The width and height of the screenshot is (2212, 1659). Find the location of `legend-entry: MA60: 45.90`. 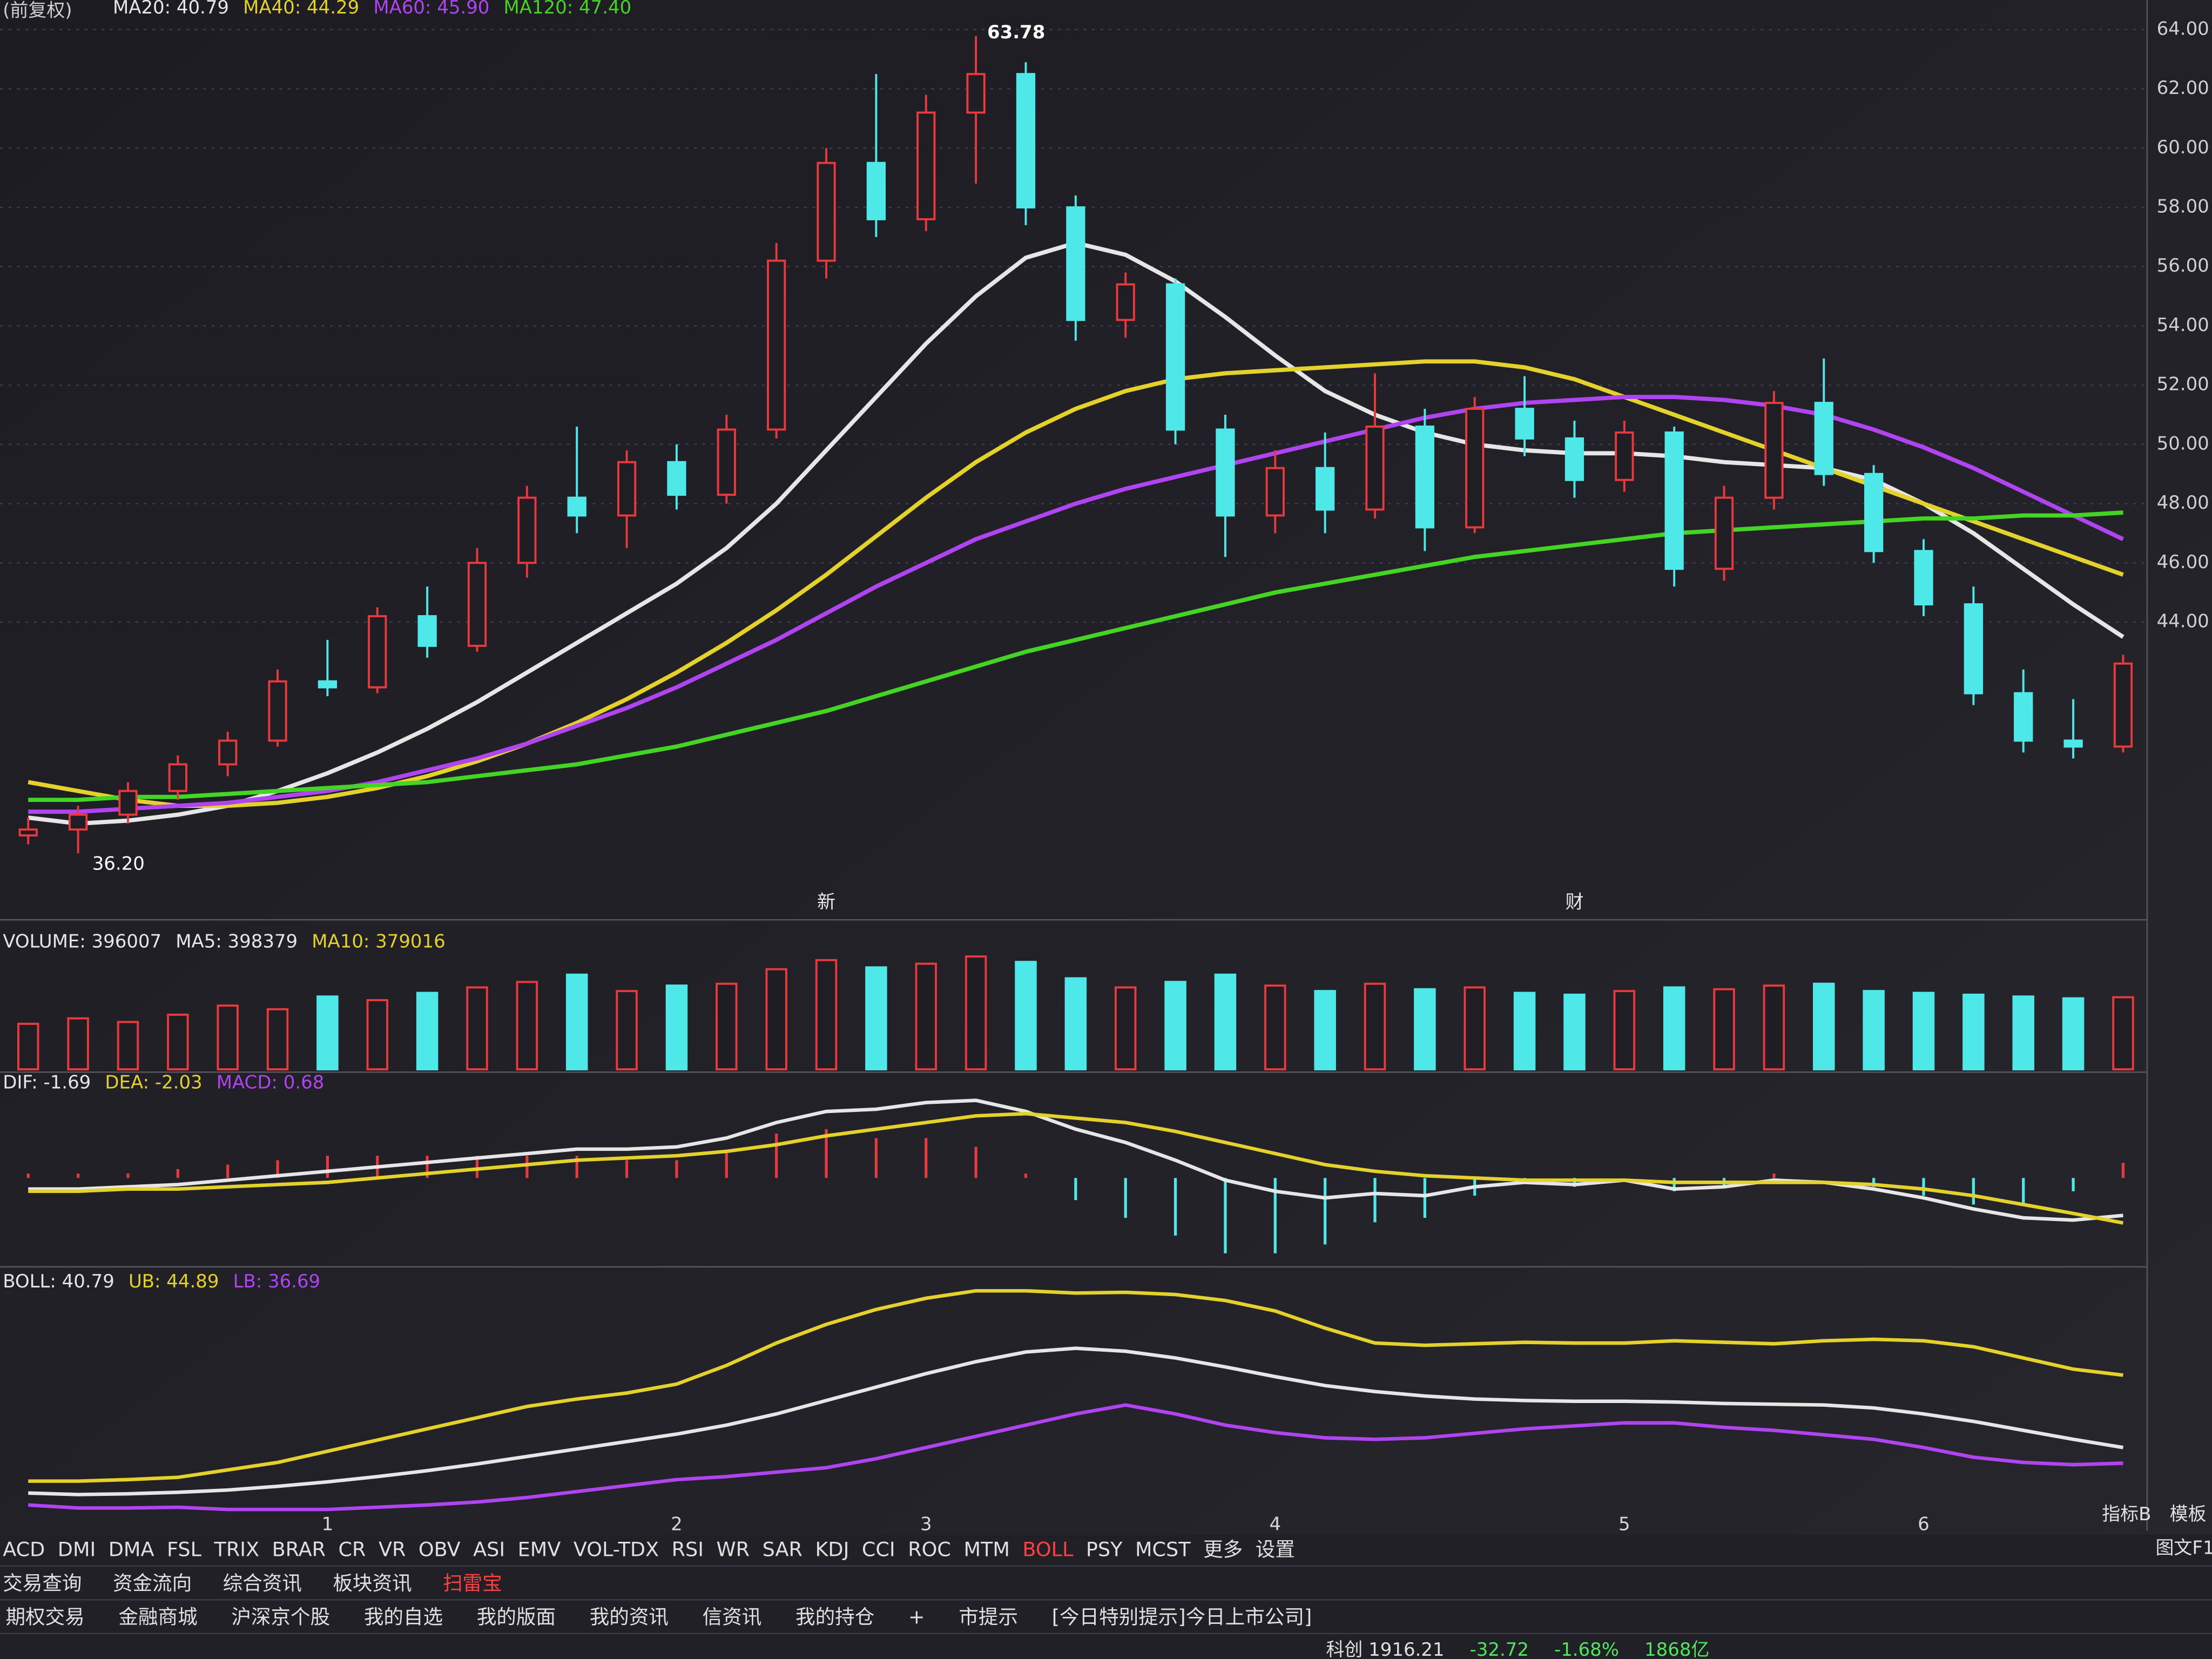

legend-entry: MA60: 45.90 is located at coordinates (431, 9).